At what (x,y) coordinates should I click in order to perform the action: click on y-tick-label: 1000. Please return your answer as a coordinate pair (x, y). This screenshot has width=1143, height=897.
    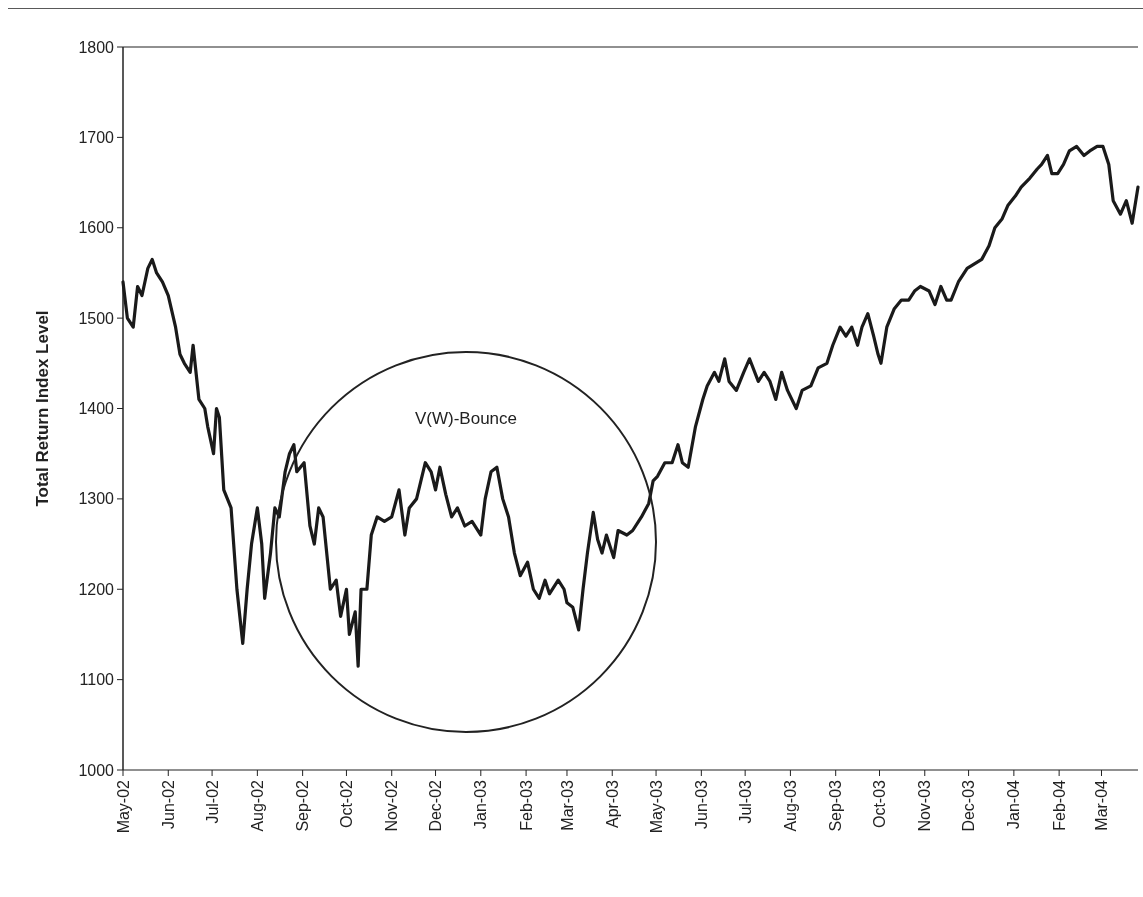
    Looking at the image, I should click on (96, 770).